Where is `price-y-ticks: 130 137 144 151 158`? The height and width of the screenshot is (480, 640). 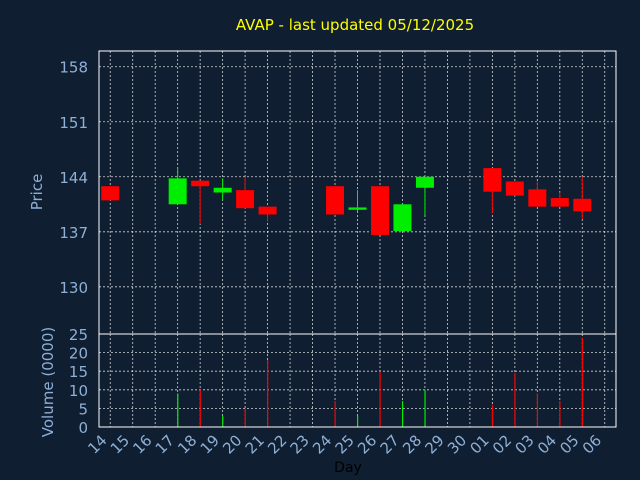 price-y-ticks: 130 137 144 151 158 is located at coordinates (73, 178).